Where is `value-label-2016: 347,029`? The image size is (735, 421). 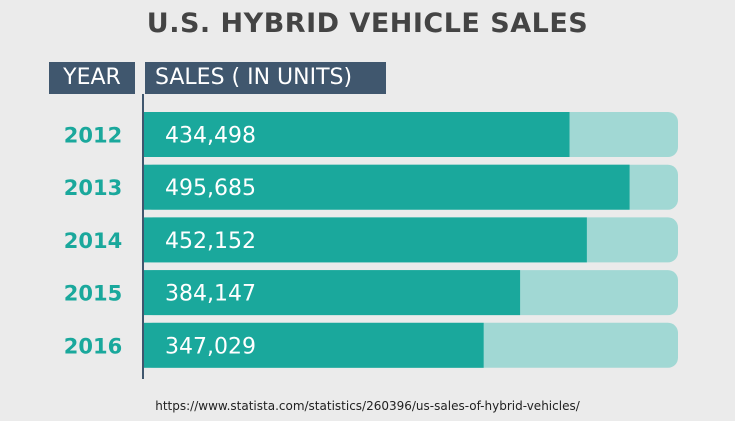 value-label-2016: 347,029 is located at coordinates (210, 346).